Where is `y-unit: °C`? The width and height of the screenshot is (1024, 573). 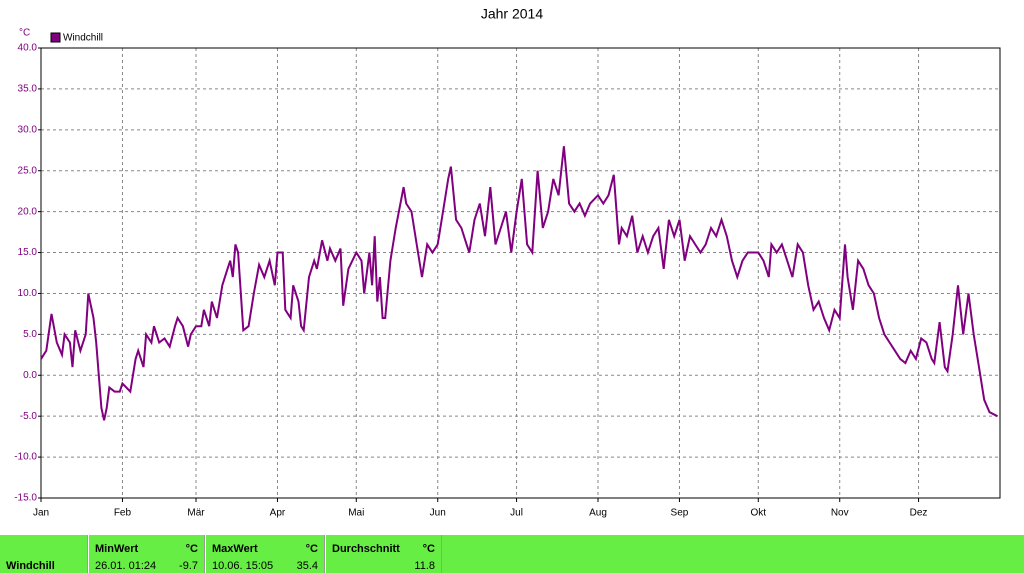 y-unit: °C is located at coordinates (24, 33).